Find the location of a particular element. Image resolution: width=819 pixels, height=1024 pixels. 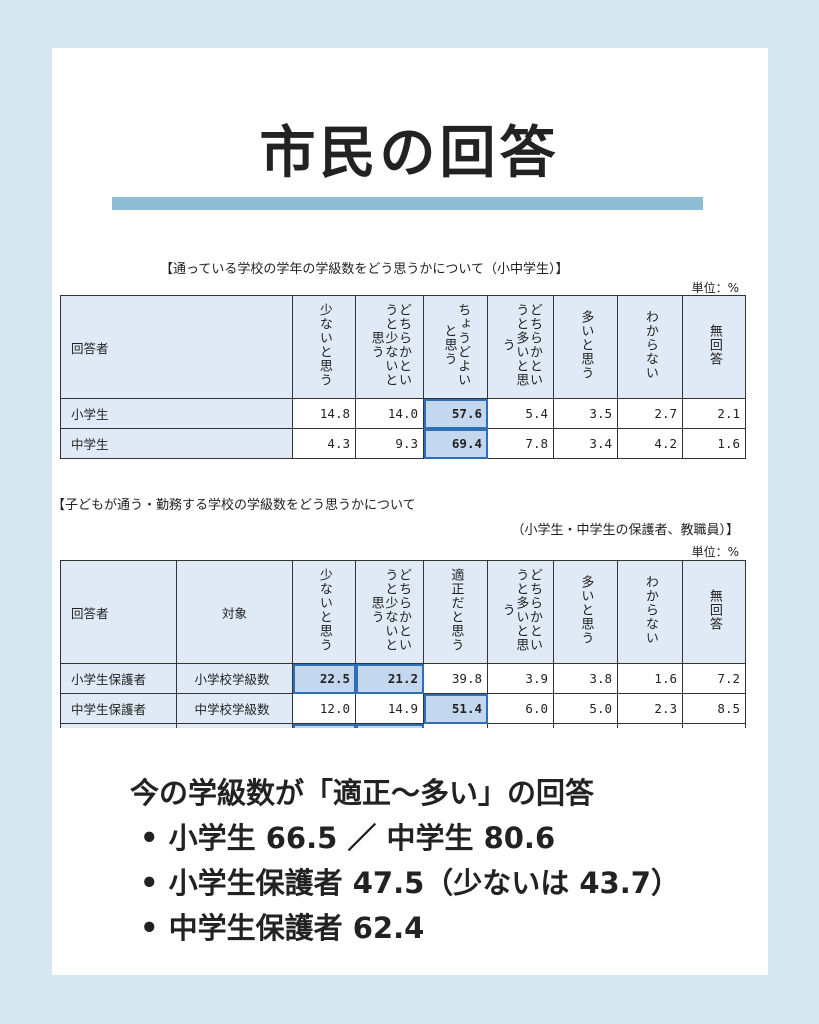

row-label: 小学生保護者 is located at coordinates (118, 678).